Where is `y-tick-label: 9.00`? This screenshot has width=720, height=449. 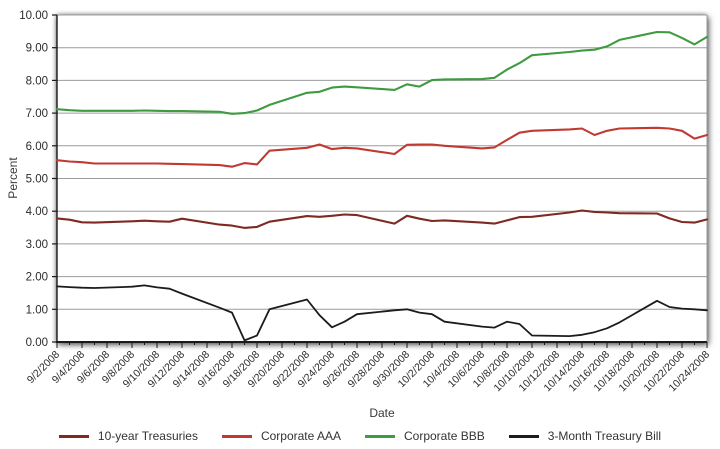 y-tick-label: 9.00 is located at coordinates (37, 49).